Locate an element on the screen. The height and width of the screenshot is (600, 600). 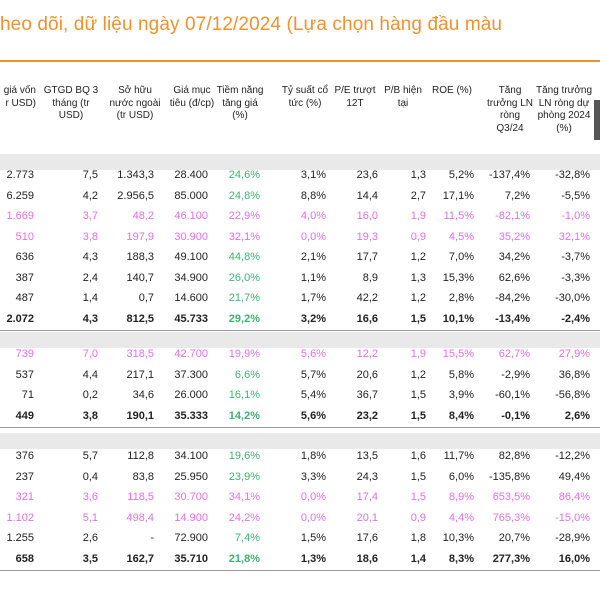
cell-np-growth-q3: 7,2% is located at coordinates (517, 195).